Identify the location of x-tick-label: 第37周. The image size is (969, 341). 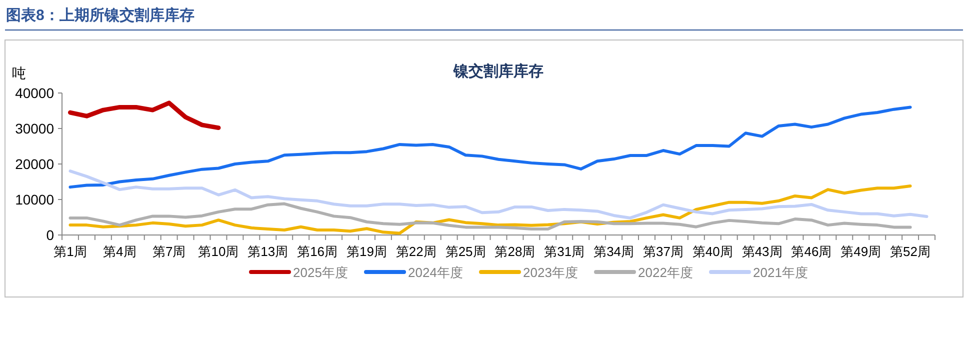
(663, 251).